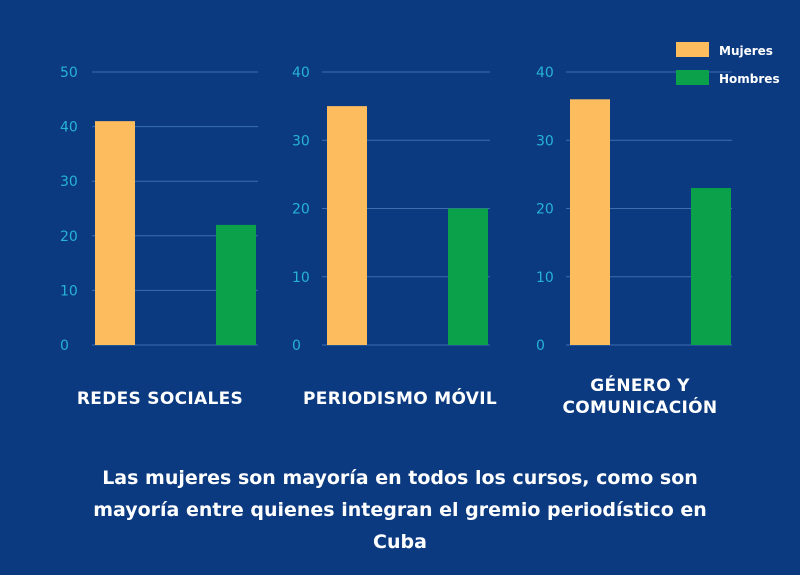  Describe the element at coordinates (69, 73) in the screenshot. I see `y-tick-label: 50` at that location.